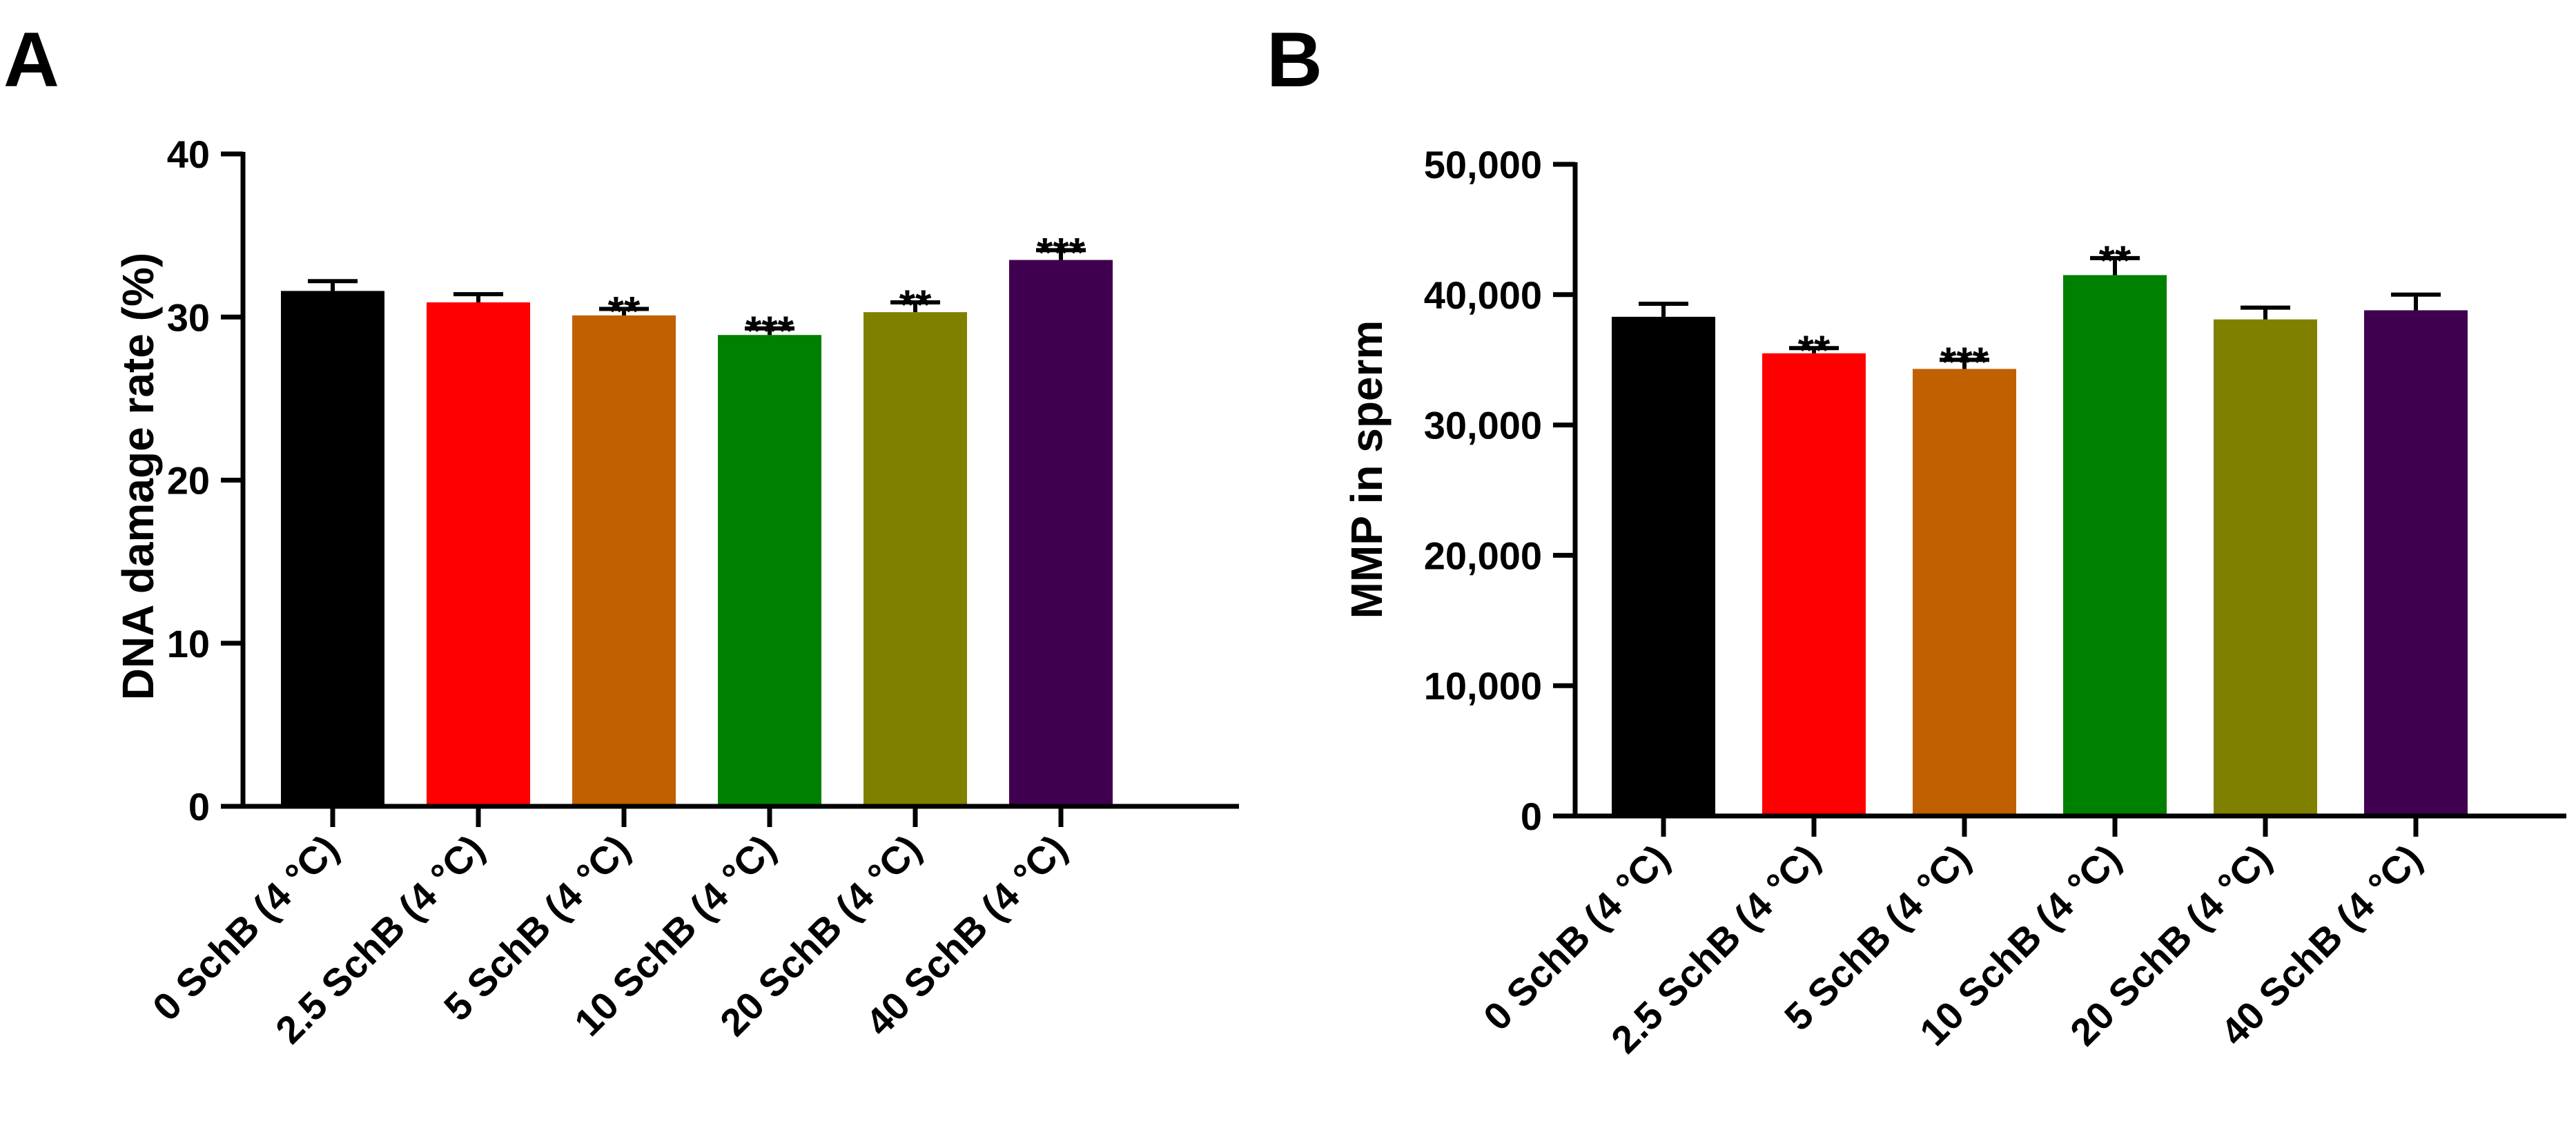 Image resolution: width=2576 pixels, height=1137 pixels. What do you see at coordinates (1532, 817) in the screenshot?
I see `panel-b-y-tick-label: 0` at bounding box center [1532, 817].